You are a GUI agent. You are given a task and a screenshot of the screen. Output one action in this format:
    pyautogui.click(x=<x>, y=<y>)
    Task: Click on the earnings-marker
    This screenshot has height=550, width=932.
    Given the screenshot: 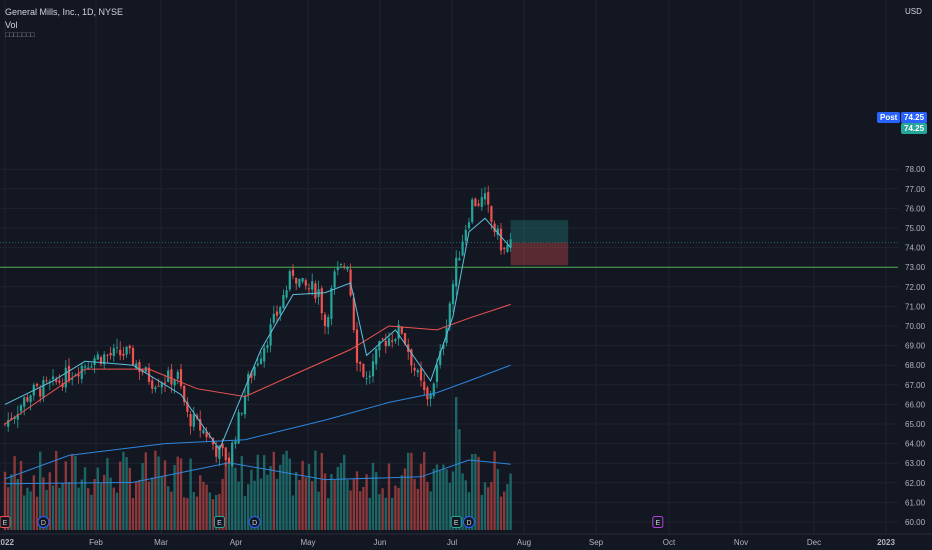 What is the action you would take?
    pyautogui.click(x=658, y=522)
    